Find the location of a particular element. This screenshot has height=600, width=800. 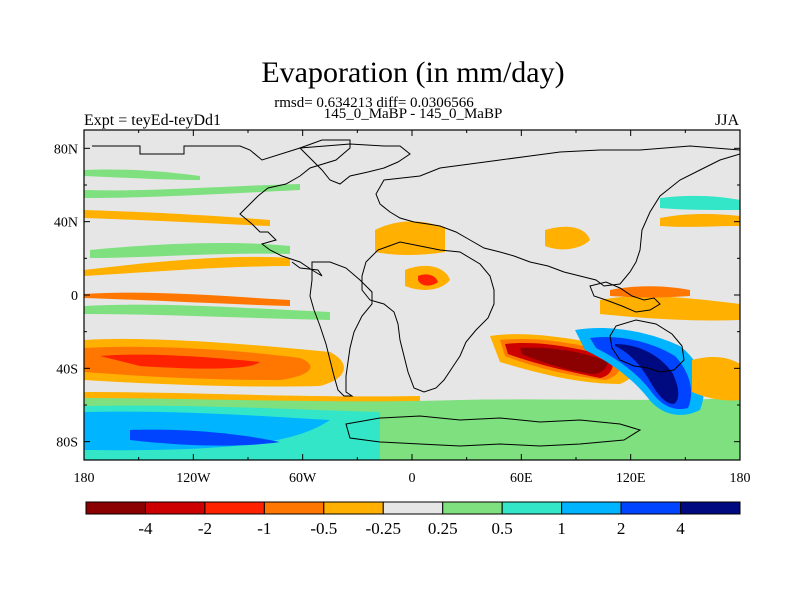

chart-subtitle: 145_0_MaBP - 145_0_MaBP is located at coordinates (413, 114).